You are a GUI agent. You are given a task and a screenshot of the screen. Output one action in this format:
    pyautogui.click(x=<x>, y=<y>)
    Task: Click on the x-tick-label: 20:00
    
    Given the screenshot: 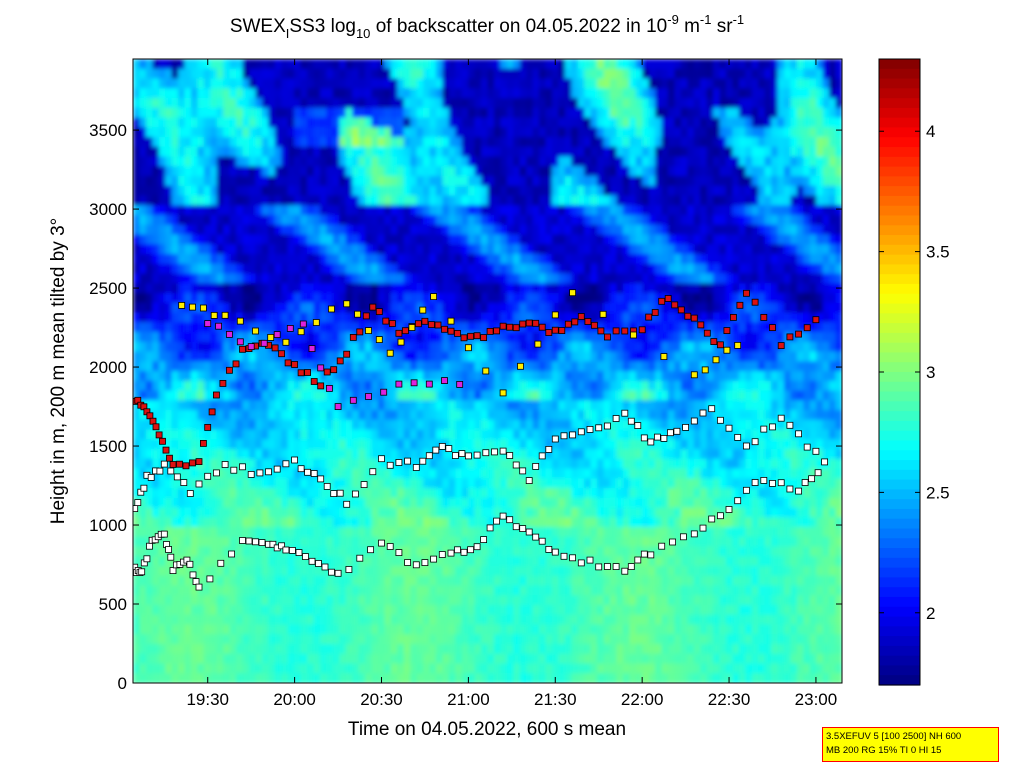 What is the action you would take?
    pyautogui.click(x=294, y=699)
    